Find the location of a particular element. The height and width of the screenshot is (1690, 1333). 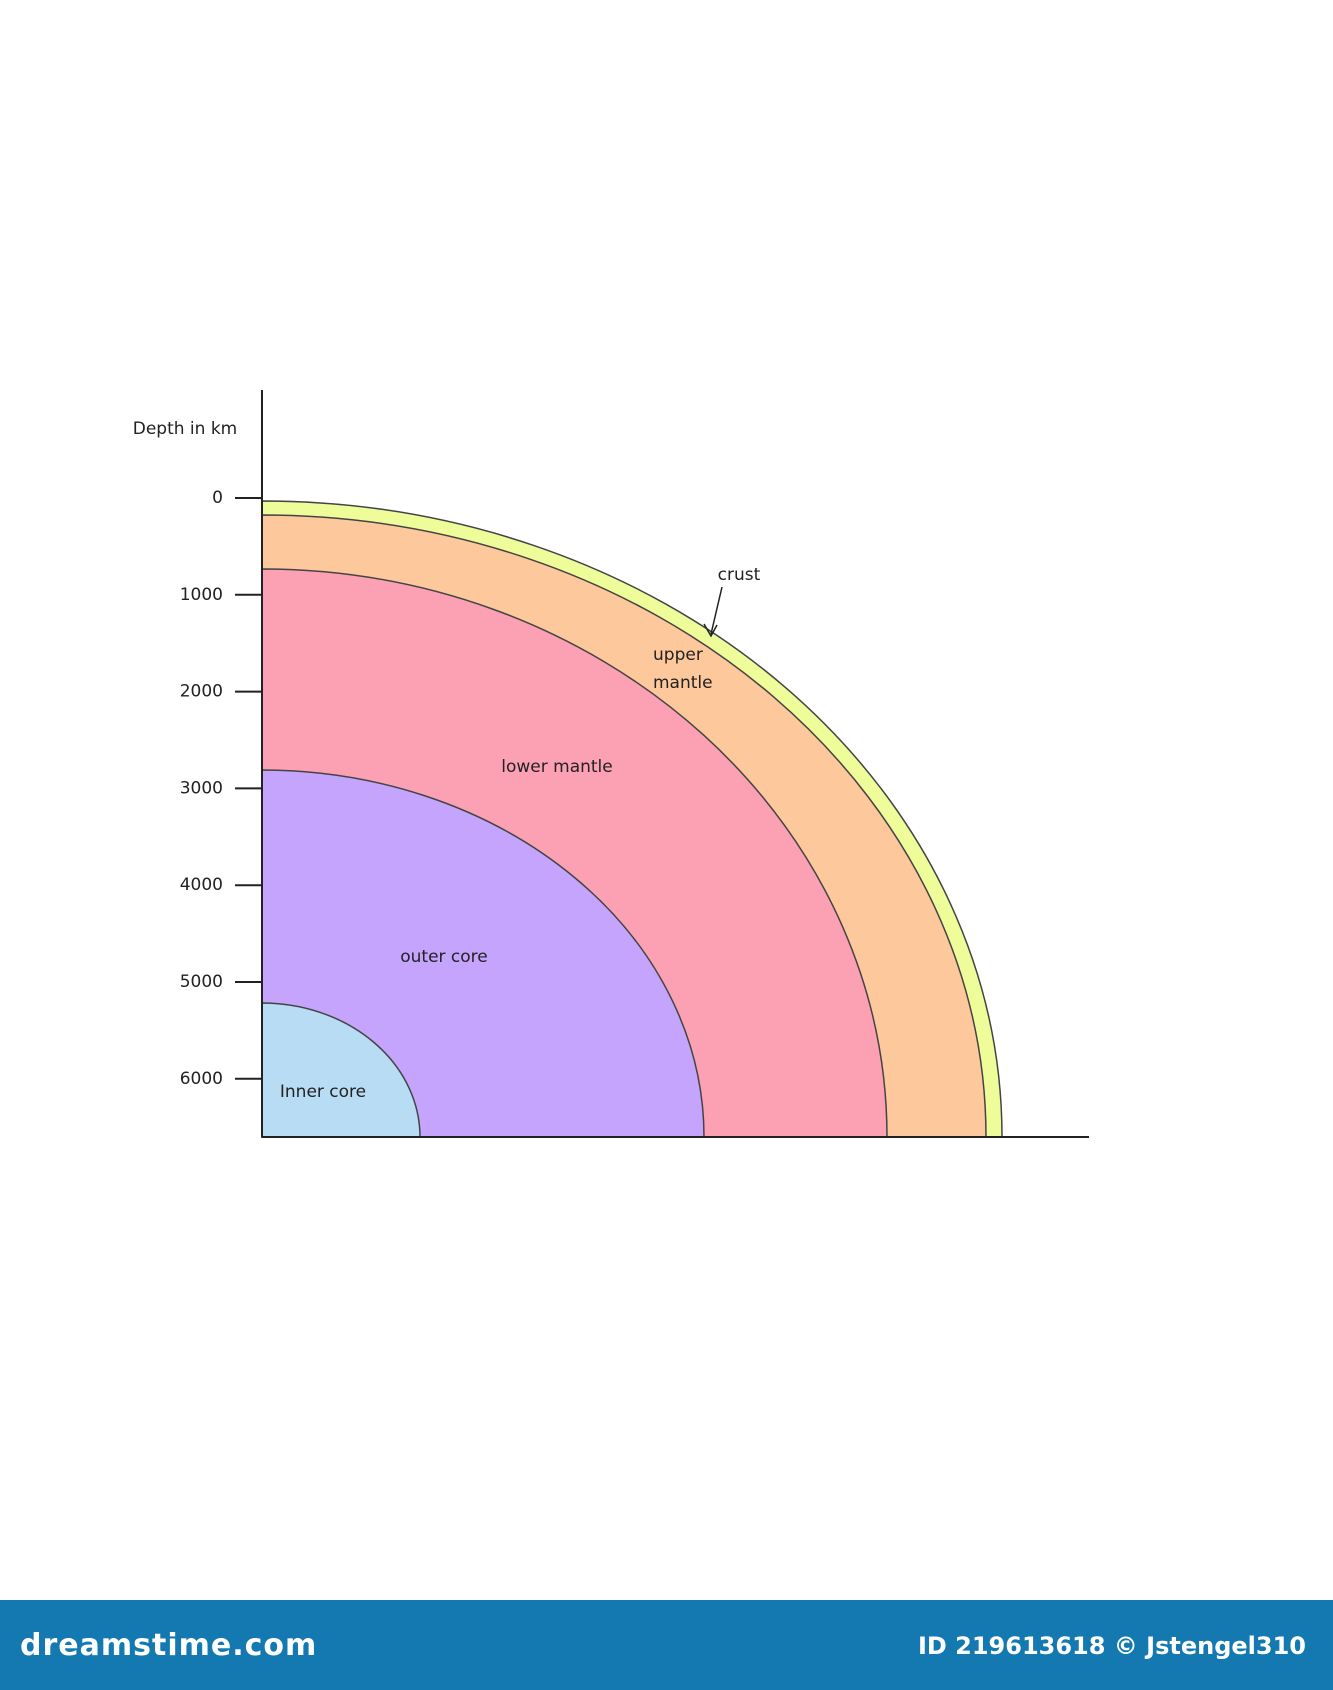

inner-core-layer is located at coordinates (341, 1070).